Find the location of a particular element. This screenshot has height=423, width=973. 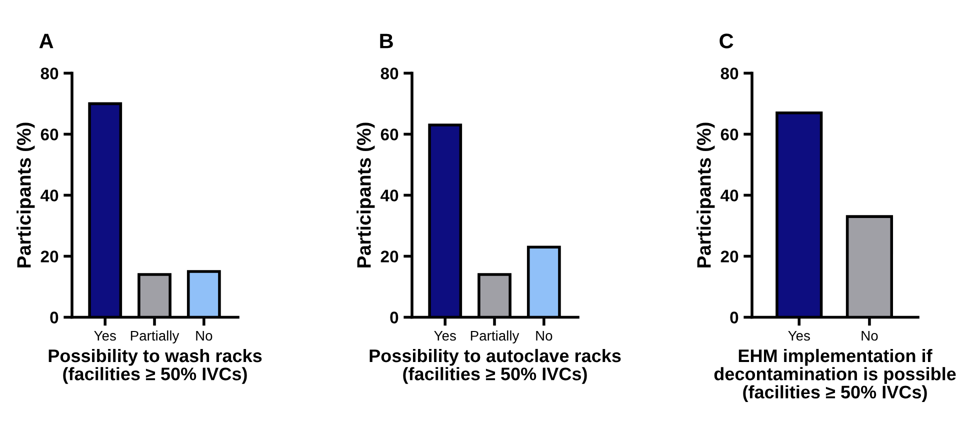

x-axis-title: Possibility to wash racks (facilities ≥ 50% IVCs) is located at coordinates (155, 366).